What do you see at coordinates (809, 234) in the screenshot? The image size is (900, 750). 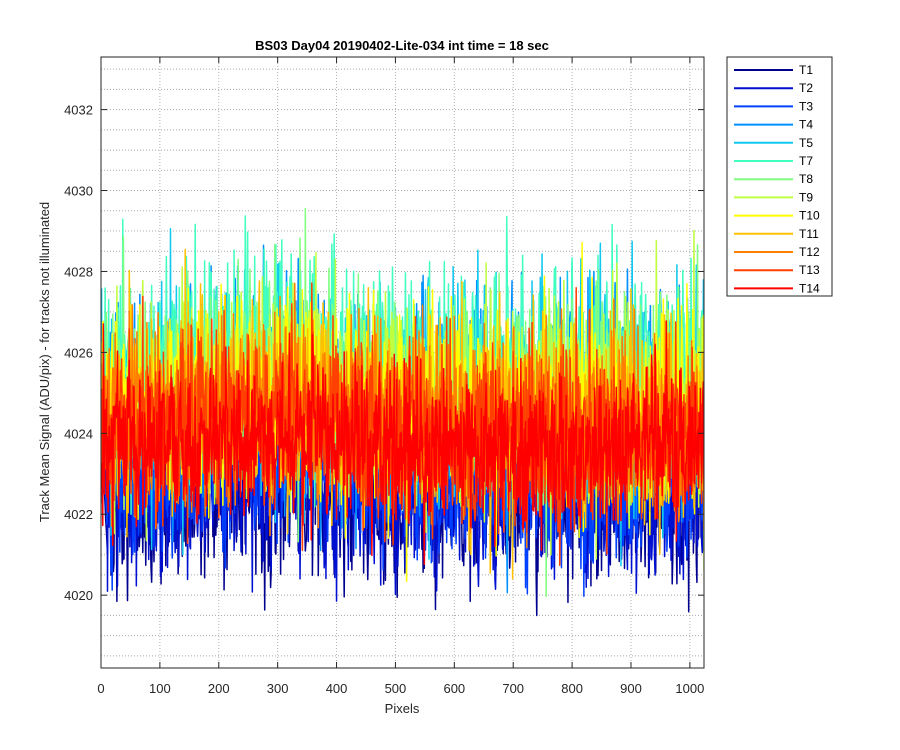 I see `legend-label-t11: T11` at bounding box center [809, 234].